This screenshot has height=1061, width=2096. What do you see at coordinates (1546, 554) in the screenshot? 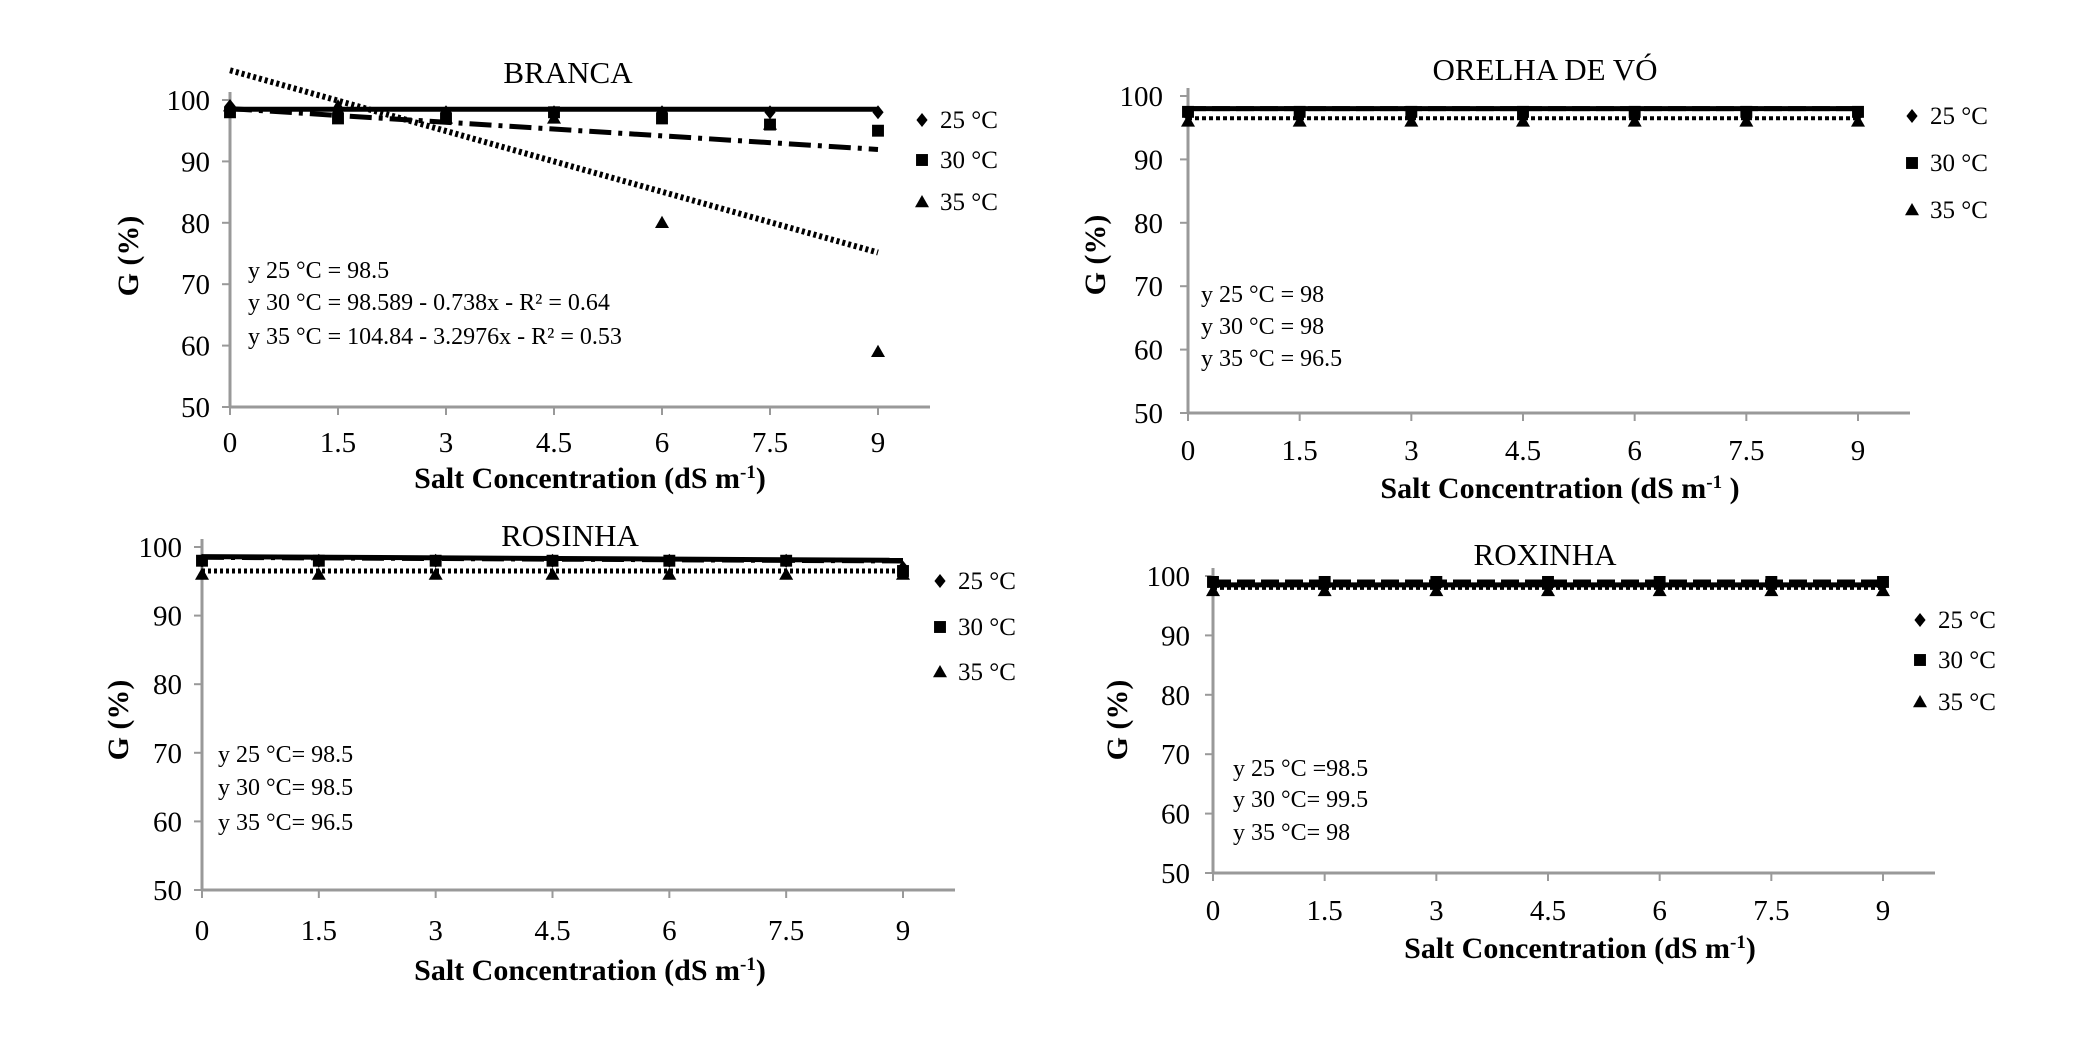
I see `chart-title: ROXINHA` at bounding box center [1546, 554].